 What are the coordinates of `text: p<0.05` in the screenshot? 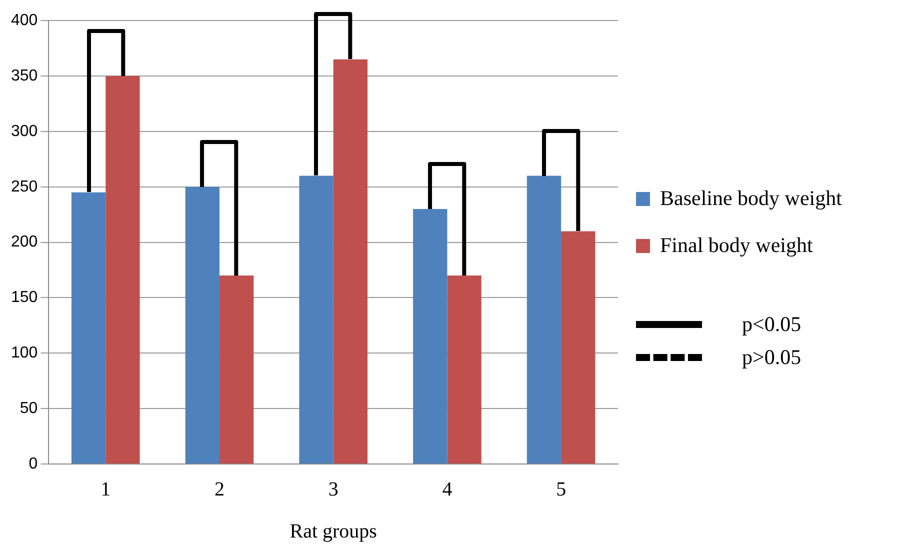 It's located at (772, 324).